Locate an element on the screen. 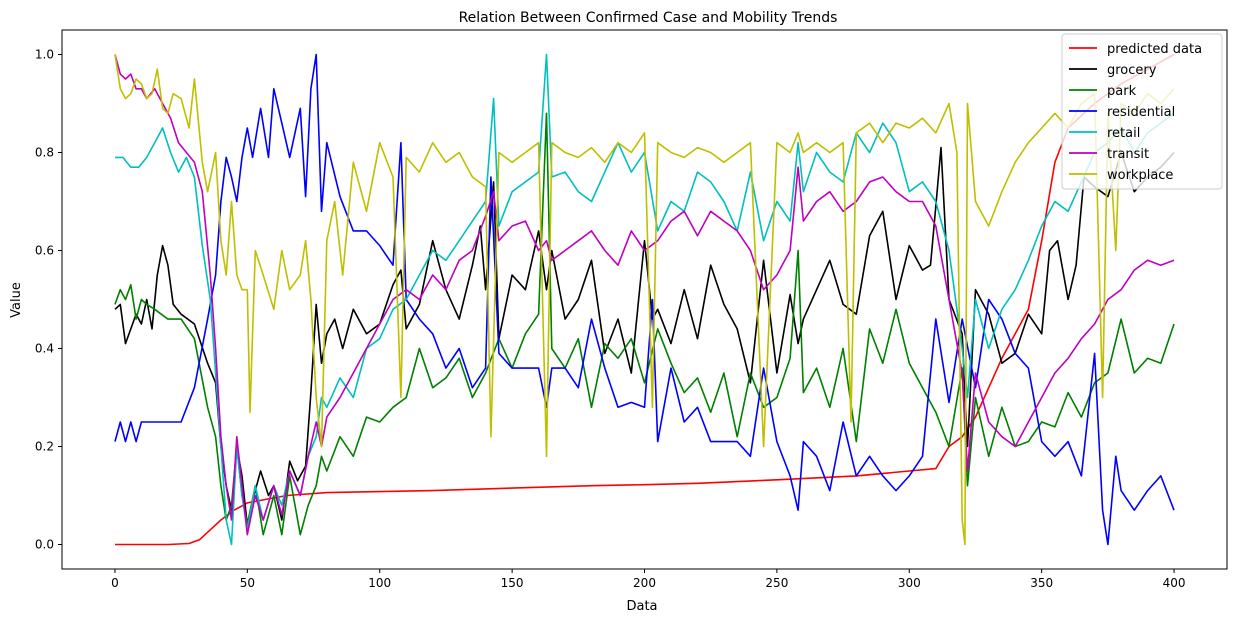 The width and height of the screenshot is (1233, 622). legend-label: workplace is located at coordinates (1140, 175).